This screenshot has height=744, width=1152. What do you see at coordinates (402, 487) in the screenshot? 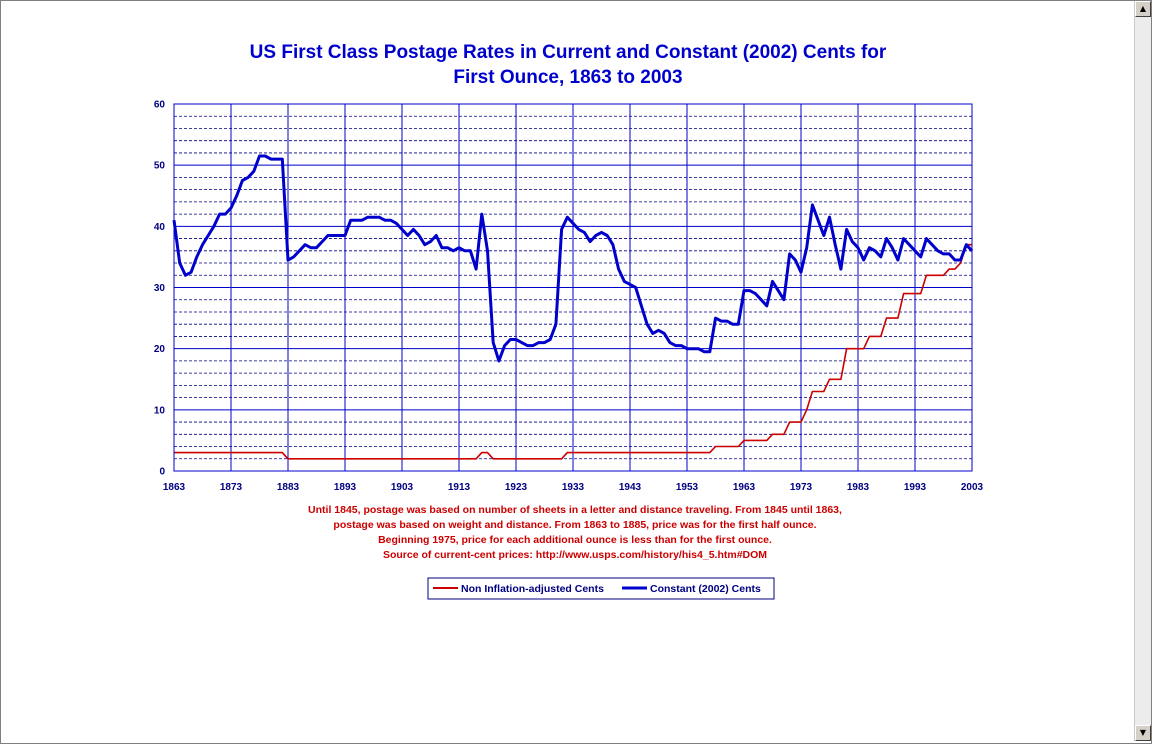
I see `x-tick-label: 1903` at bounding box center [402, 487].